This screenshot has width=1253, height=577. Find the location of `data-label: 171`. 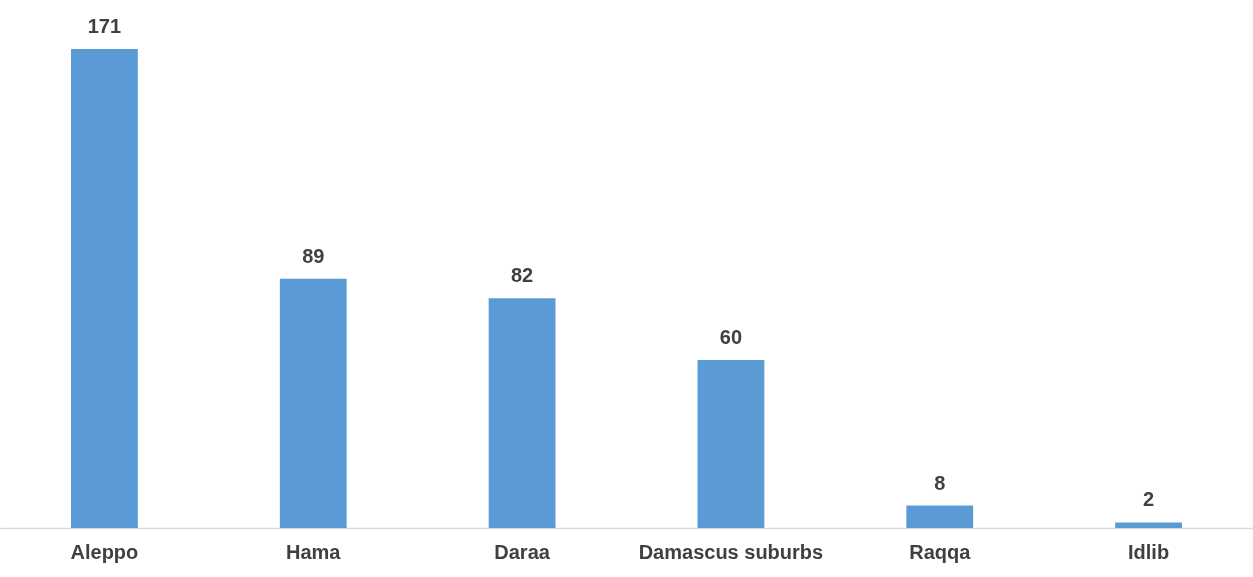

data-label: 171 is located at coordinates (104, 26).